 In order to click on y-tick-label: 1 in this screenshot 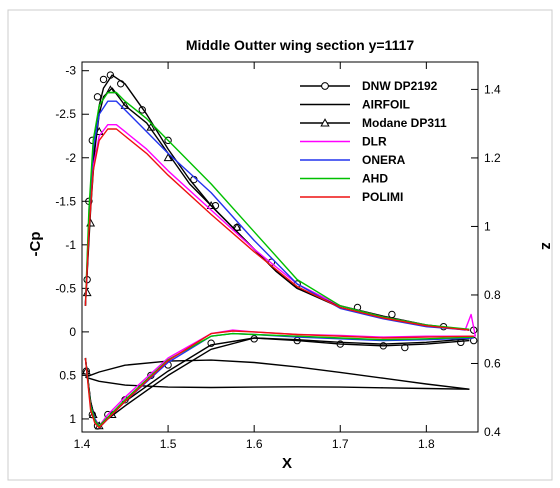, I will do `click(72, 419)`.